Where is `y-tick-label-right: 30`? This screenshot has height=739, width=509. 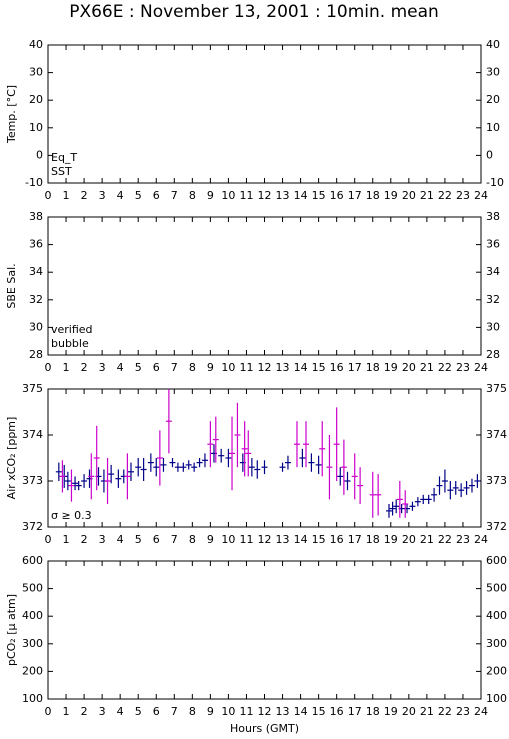
y-tick-label-right: 30 is located at coordinates (493, 72).